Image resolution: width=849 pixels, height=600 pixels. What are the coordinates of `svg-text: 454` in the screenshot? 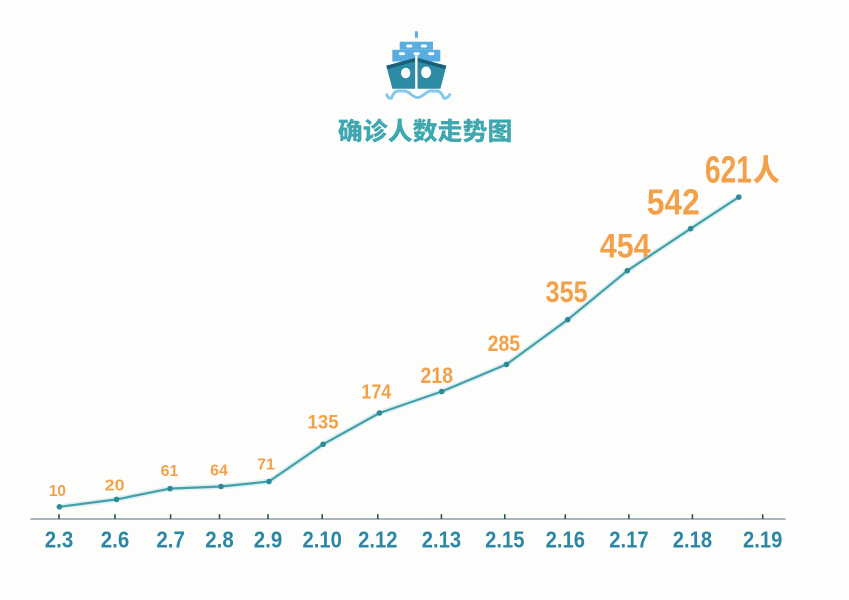 It's located at (625, 247).